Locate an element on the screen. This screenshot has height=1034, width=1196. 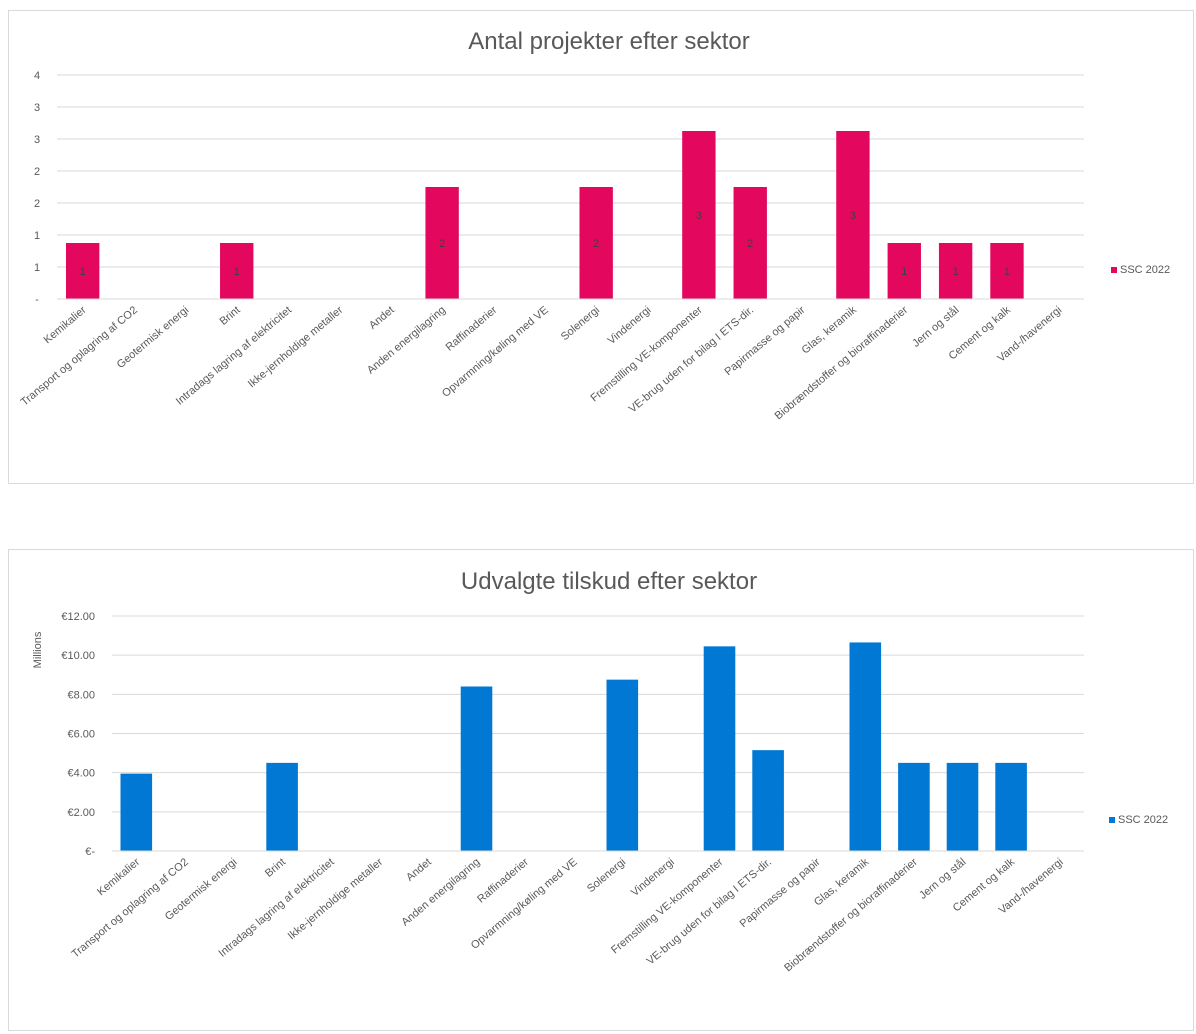
chart-0-category-label: Raffinaderier is located at coordinates (472, 329).